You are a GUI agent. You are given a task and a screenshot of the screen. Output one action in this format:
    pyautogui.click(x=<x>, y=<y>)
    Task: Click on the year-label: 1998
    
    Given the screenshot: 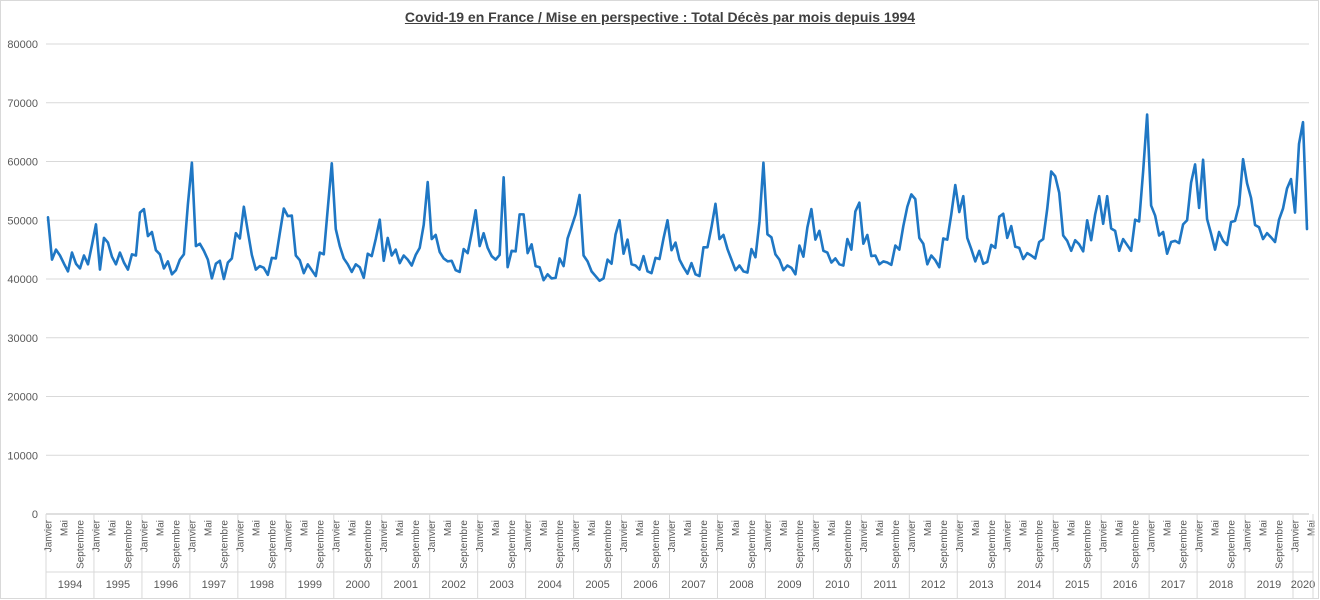 What is the action you would take?
    pyautogui.click(x=262, y=585)
    